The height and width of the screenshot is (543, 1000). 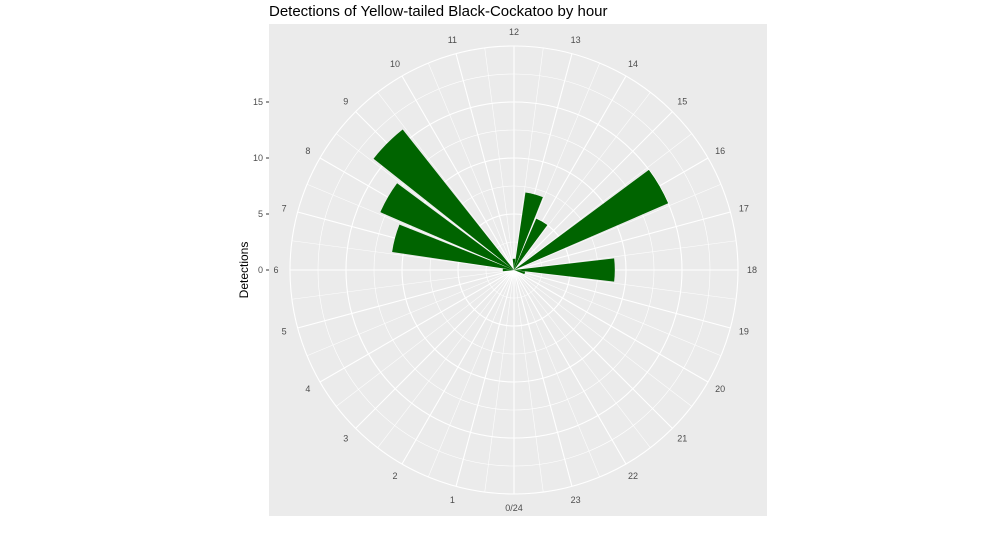 What do you see at coordinates (633, 476) in the screenshot?
I see `x-tick-label: 22` at bounding box center [633, 476].